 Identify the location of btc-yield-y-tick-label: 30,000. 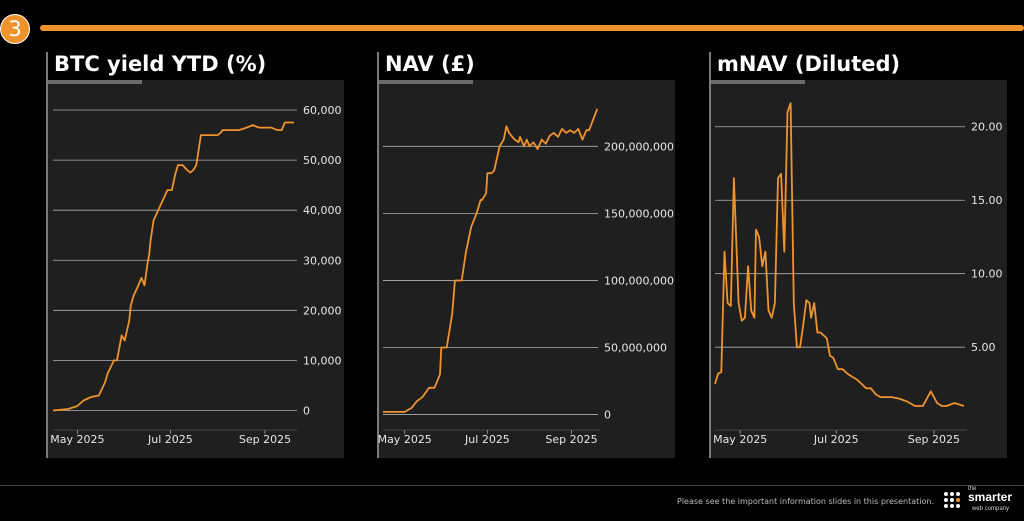
(322, 260).